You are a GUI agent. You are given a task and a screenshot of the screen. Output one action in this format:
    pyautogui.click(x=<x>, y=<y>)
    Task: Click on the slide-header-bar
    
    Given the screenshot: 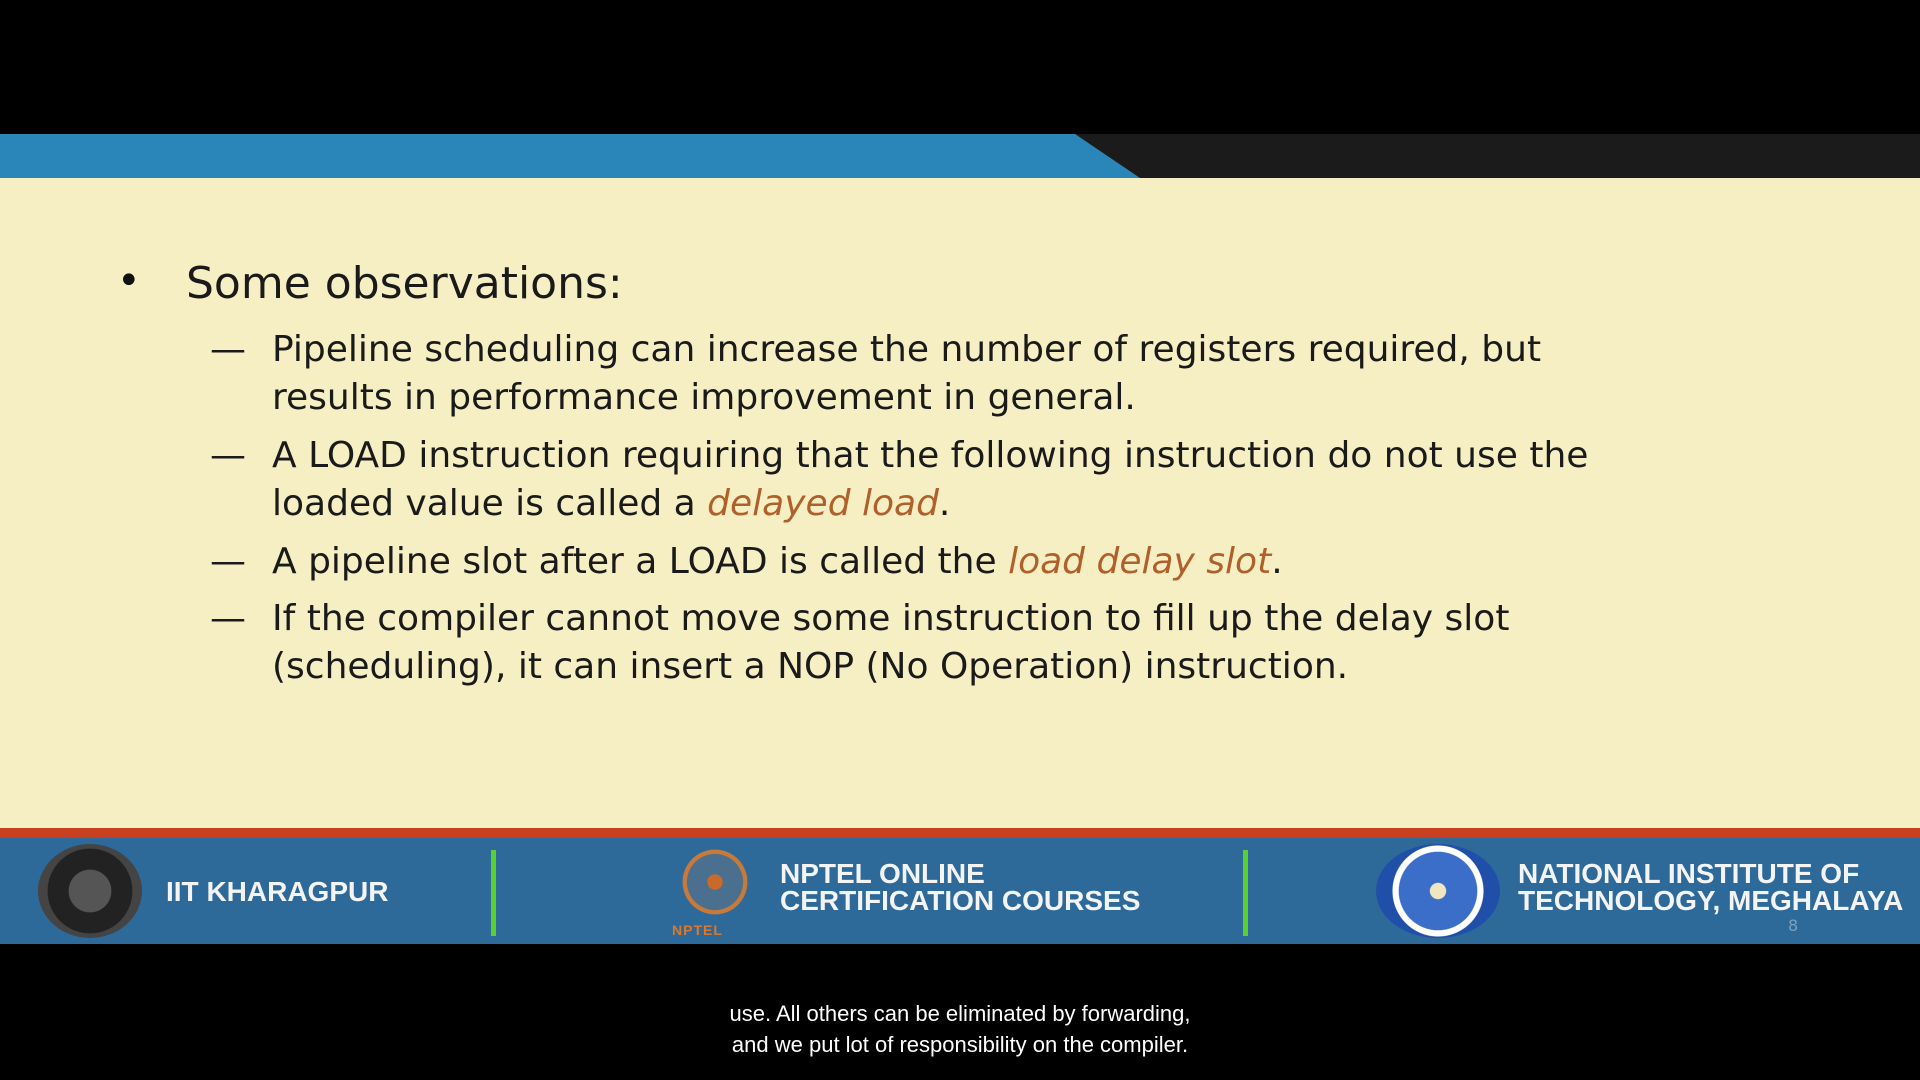 What is the action you would take?
    pyautogui.click(x=960, y=156)
    